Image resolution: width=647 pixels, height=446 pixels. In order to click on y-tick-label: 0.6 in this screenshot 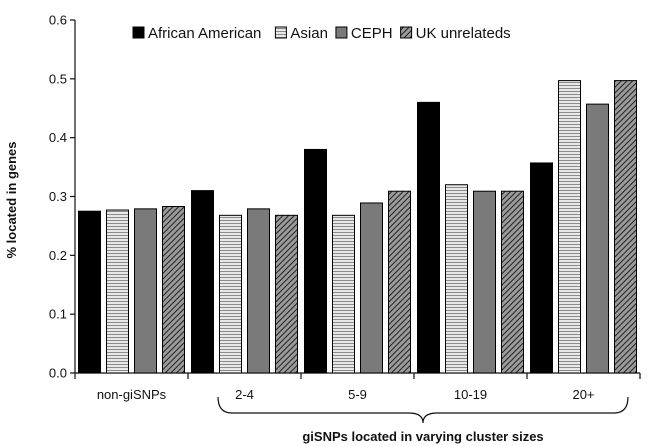, I will do `click(58, 20)`.